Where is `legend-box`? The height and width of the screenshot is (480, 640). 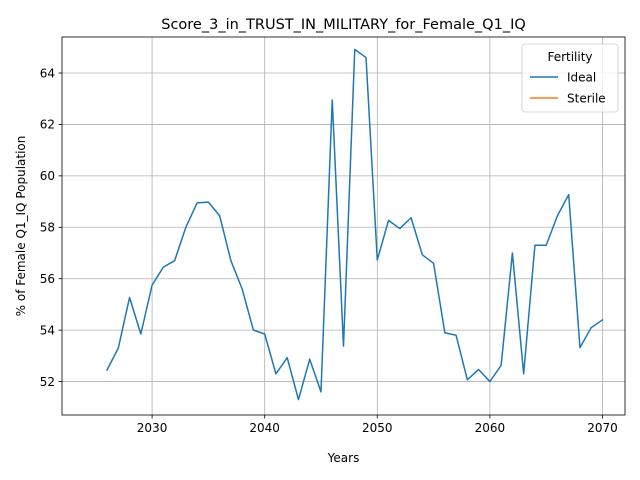 legend-box is located at coordinates (570, 78).